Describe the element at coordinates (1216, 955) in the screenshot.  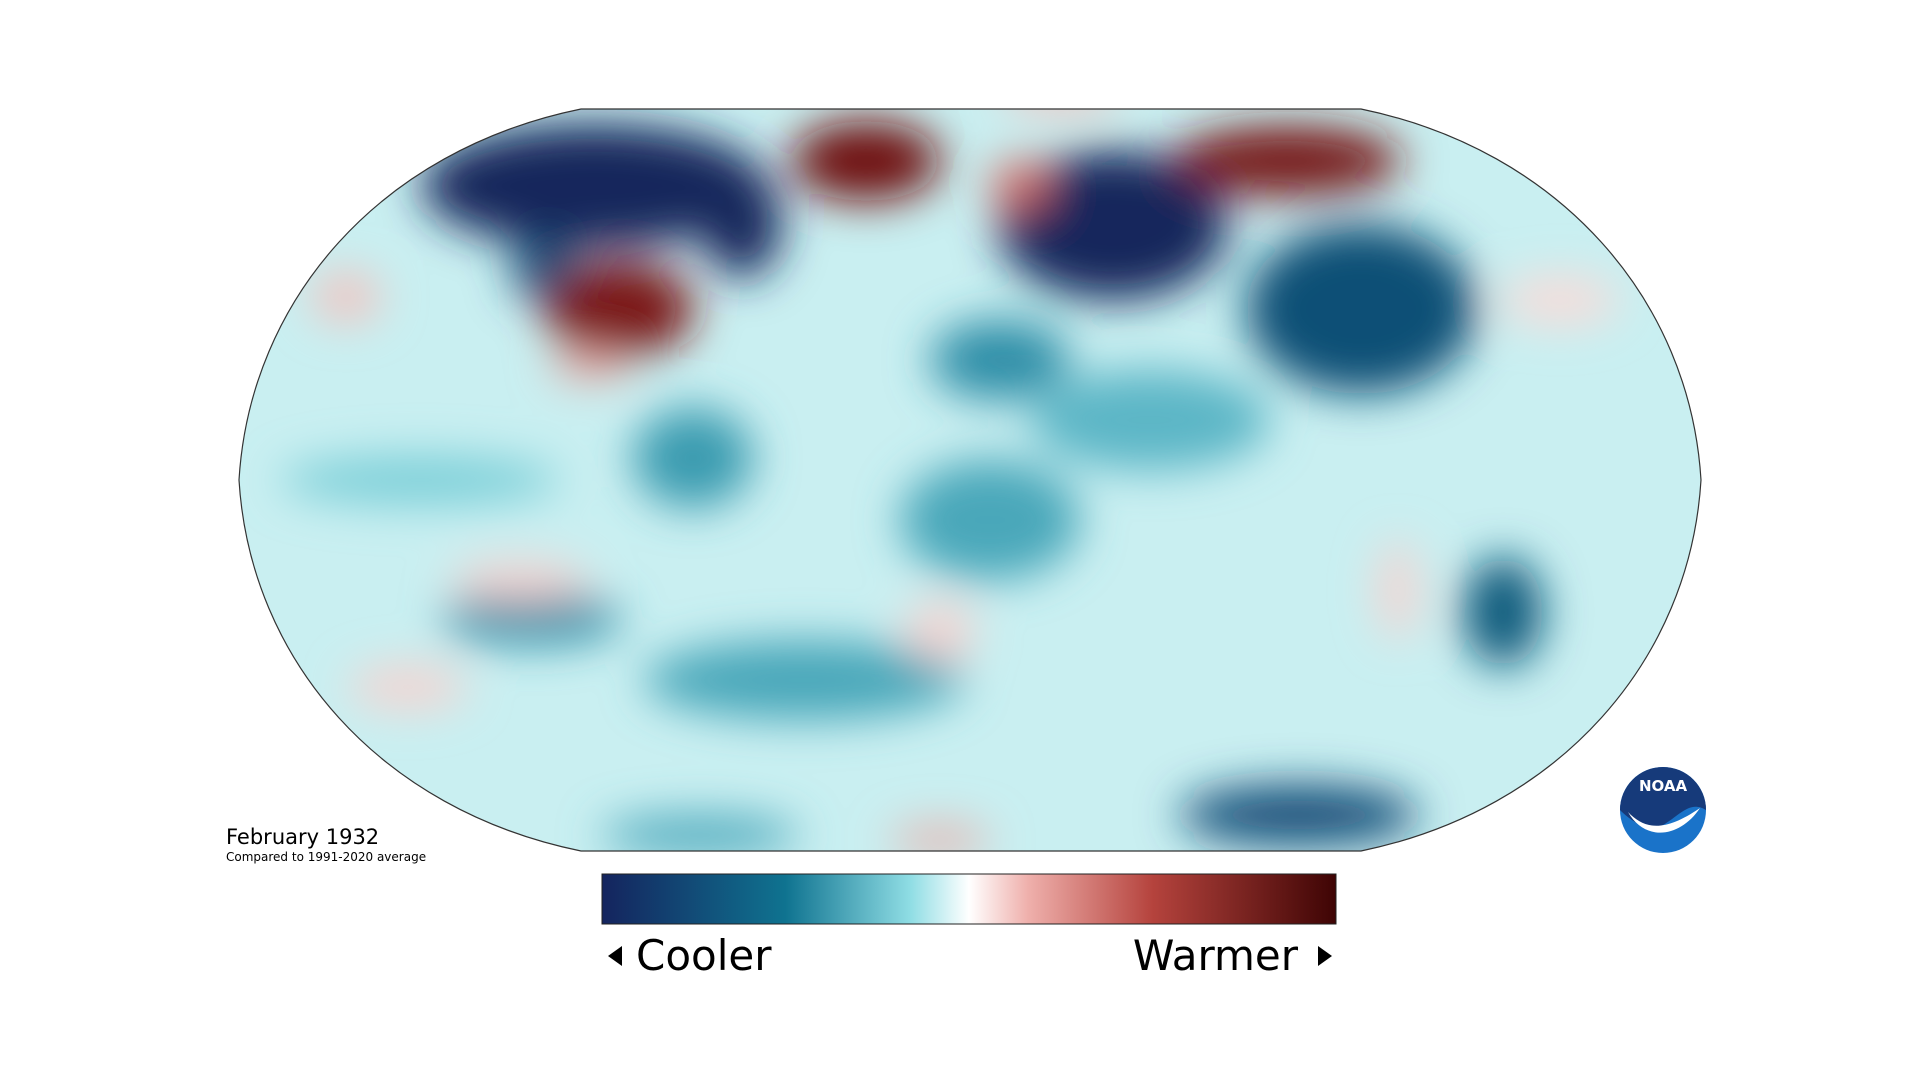
I see `legend-high: Warmer` at that location.